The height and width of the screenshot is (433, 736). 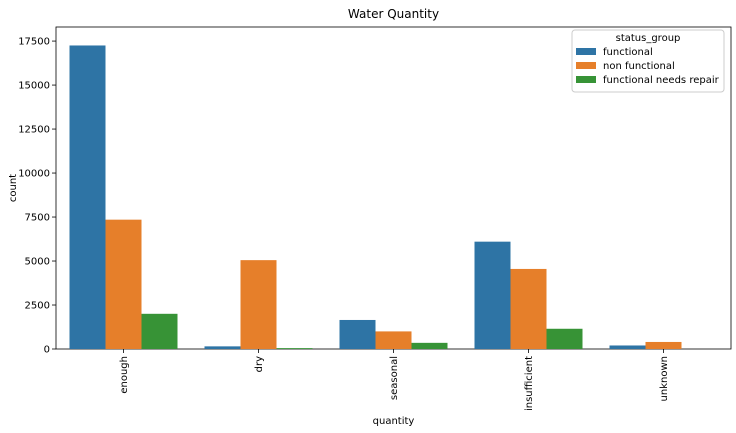 What do you see at coordinates (259, 364) in the screenshot?
I see `x-tick-label: dry` at bounding box center [259, 364].